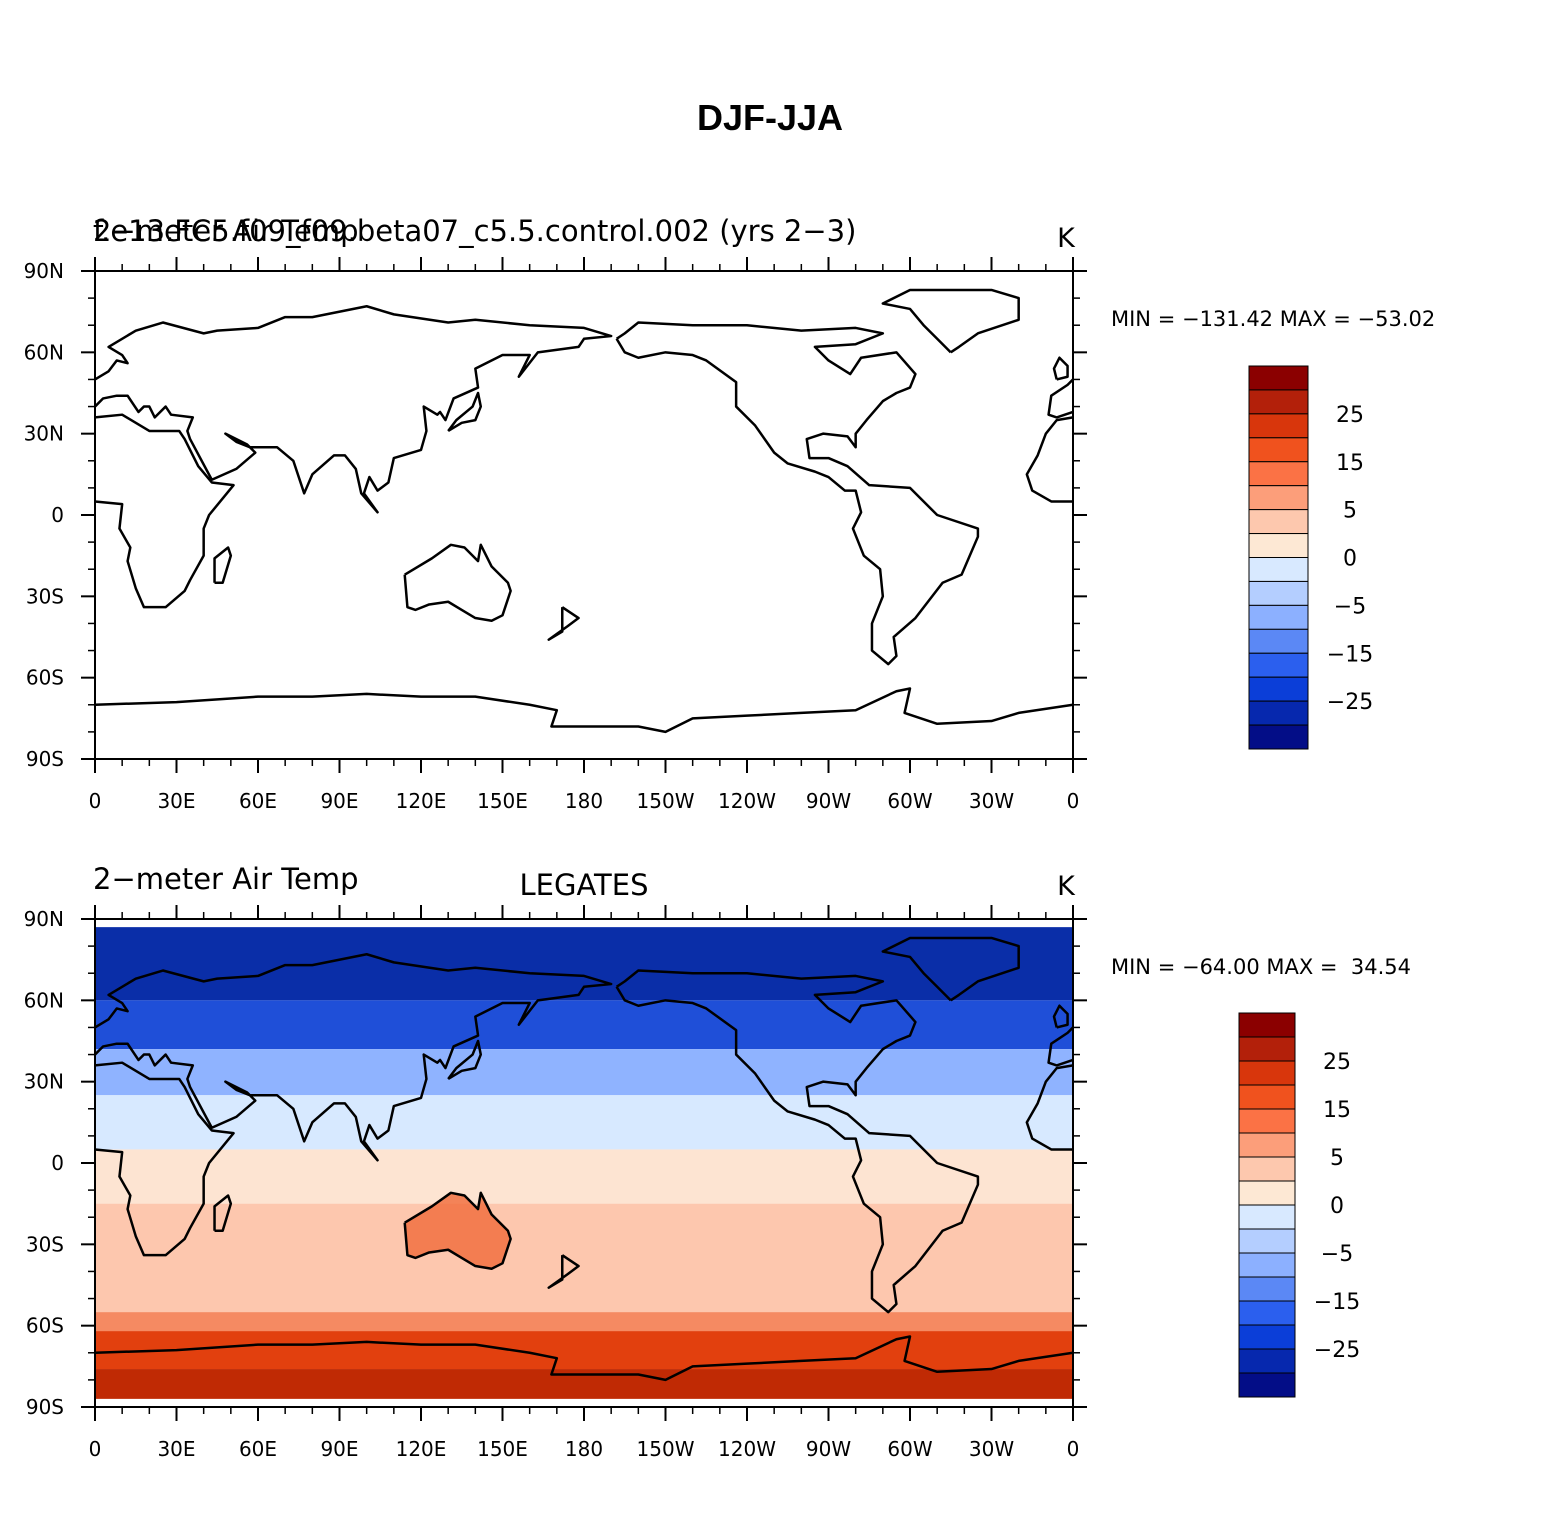 This screenshot has height=1538, width=1541. What do you see at coordinates (1273, 319) in the screenshot?
I see `min-max: MIN = −131.42 MAX = −53.02` at bounding box center [1273, 319].